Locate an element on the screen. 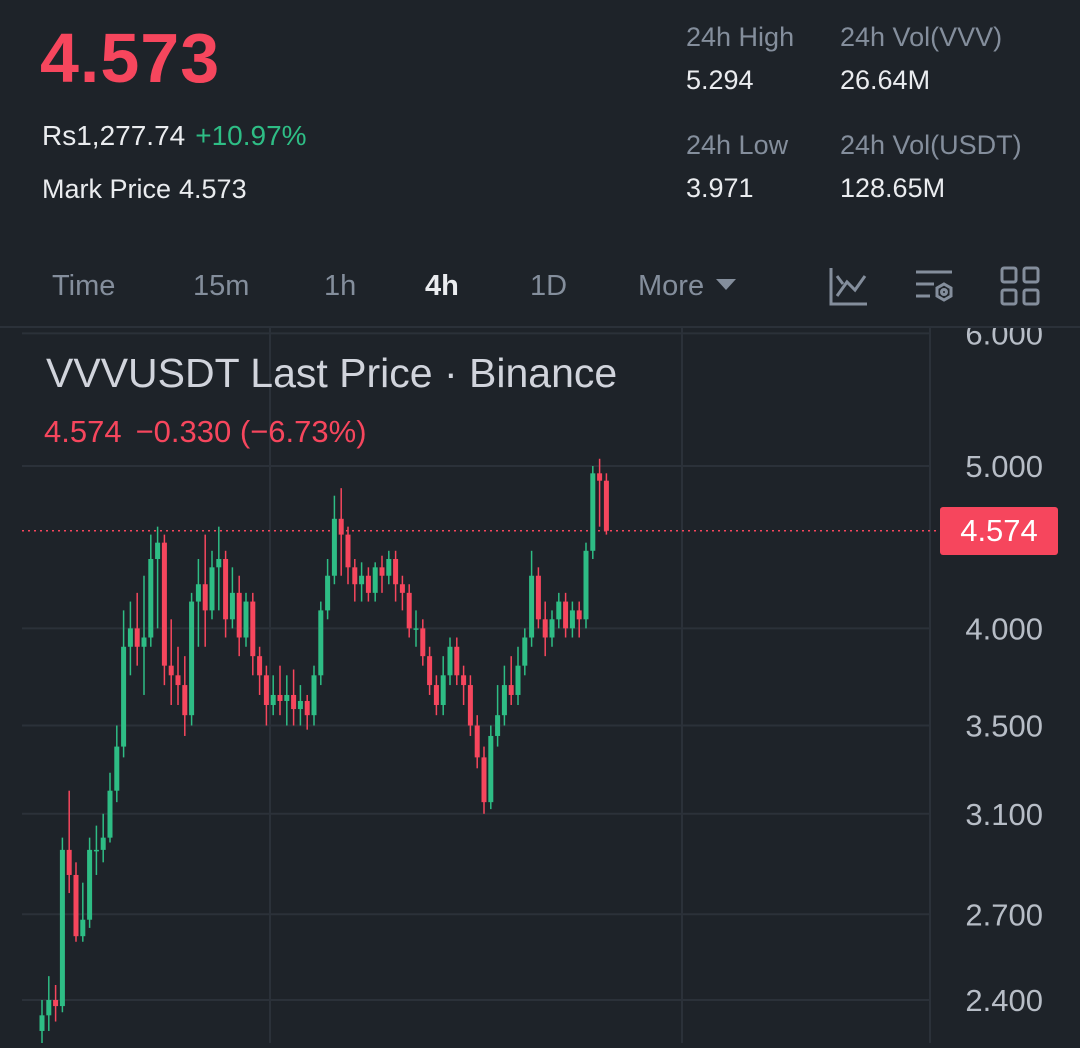 This screenshot has width=1080, height=1048. tab-4h: 4h is located at coordinates (442, 286).